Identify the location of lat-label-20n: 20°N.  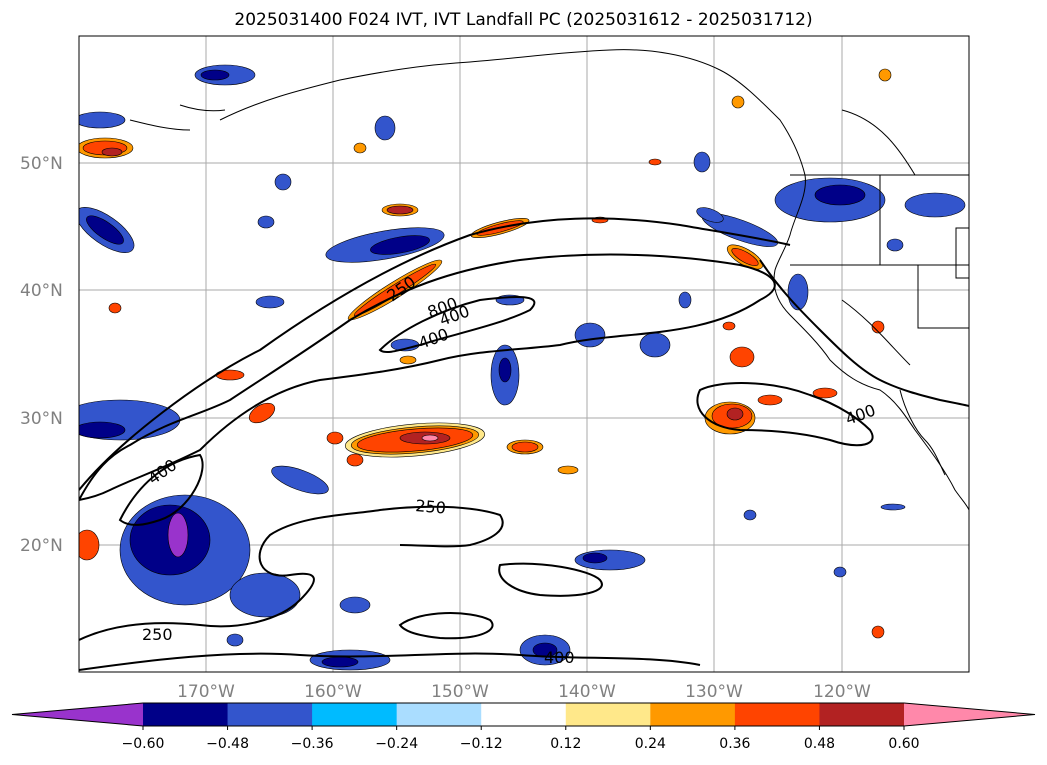
(41, 546).